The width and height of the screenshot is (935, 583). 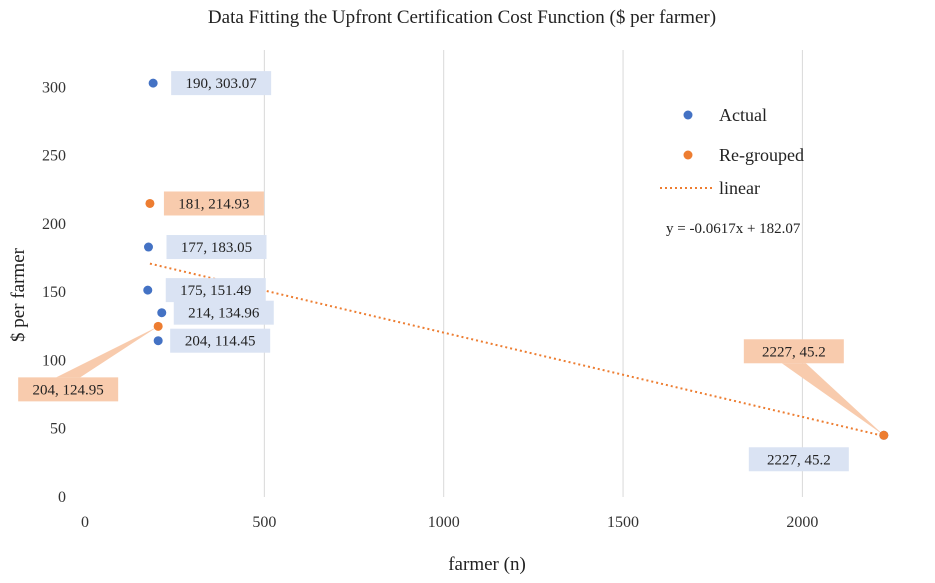 What do you see at coordinates (743, 115) in the screenshot?
I see `legend-label-actual: Actual` at bounding box center [743, 115].